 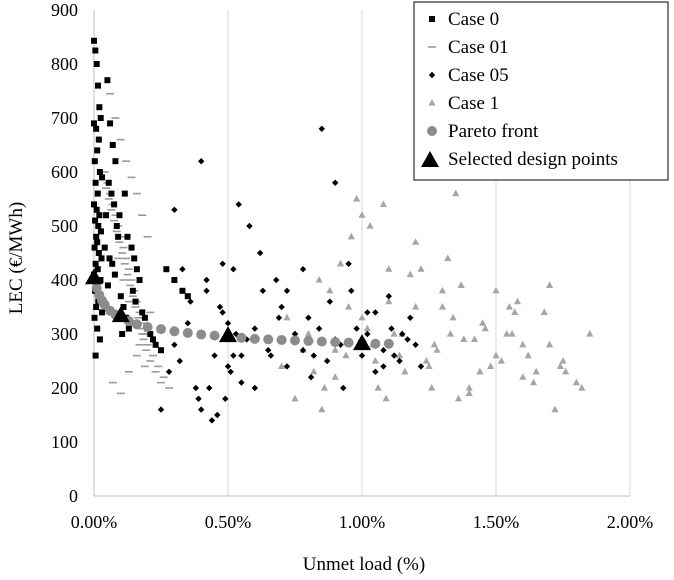 What do you see at coordinates (64, 388) in the screenshot?
I see `y-tick-label: 200` at bounding box center [64, 388].